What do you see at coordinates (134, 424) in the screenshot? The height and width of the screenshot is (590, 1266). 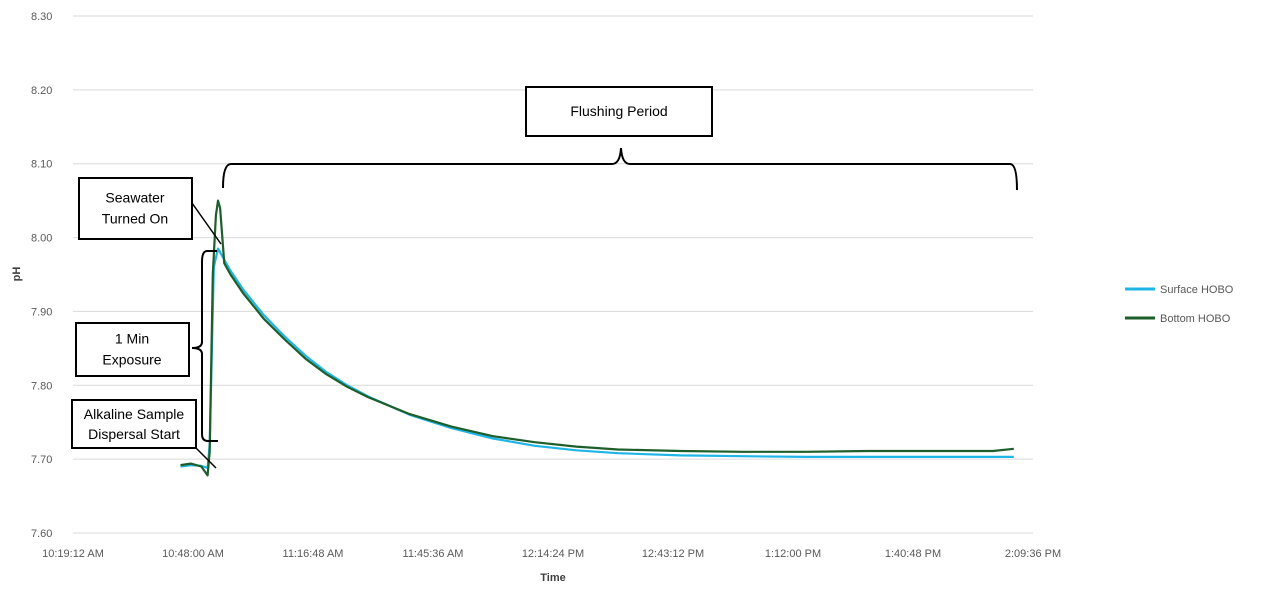 I see `alkaline-box` at bounding box center [134, 424].